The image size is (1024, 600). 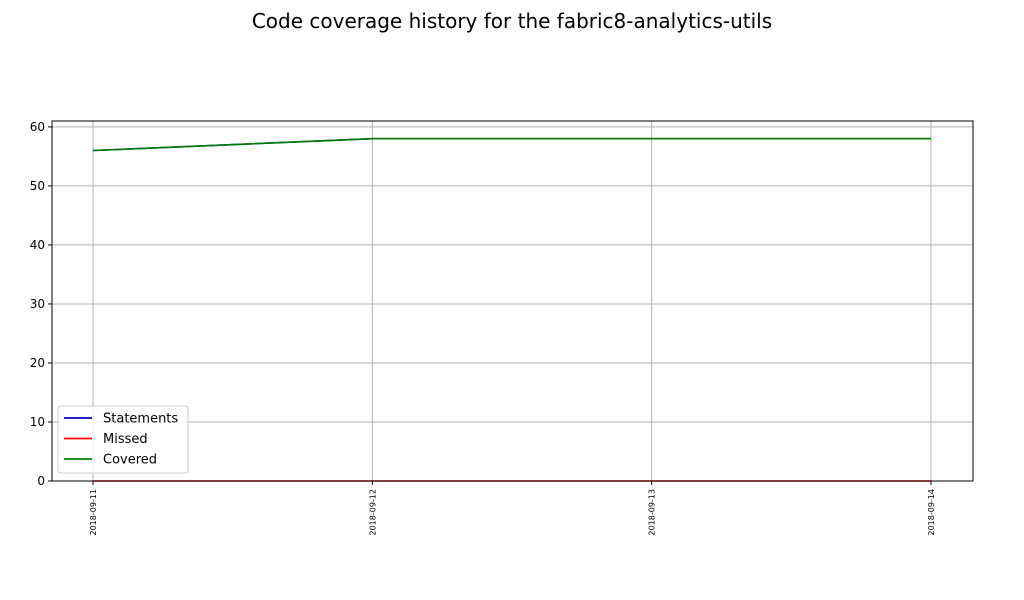 I want to click on legend-label: Missed, so click(x=125, y=439).